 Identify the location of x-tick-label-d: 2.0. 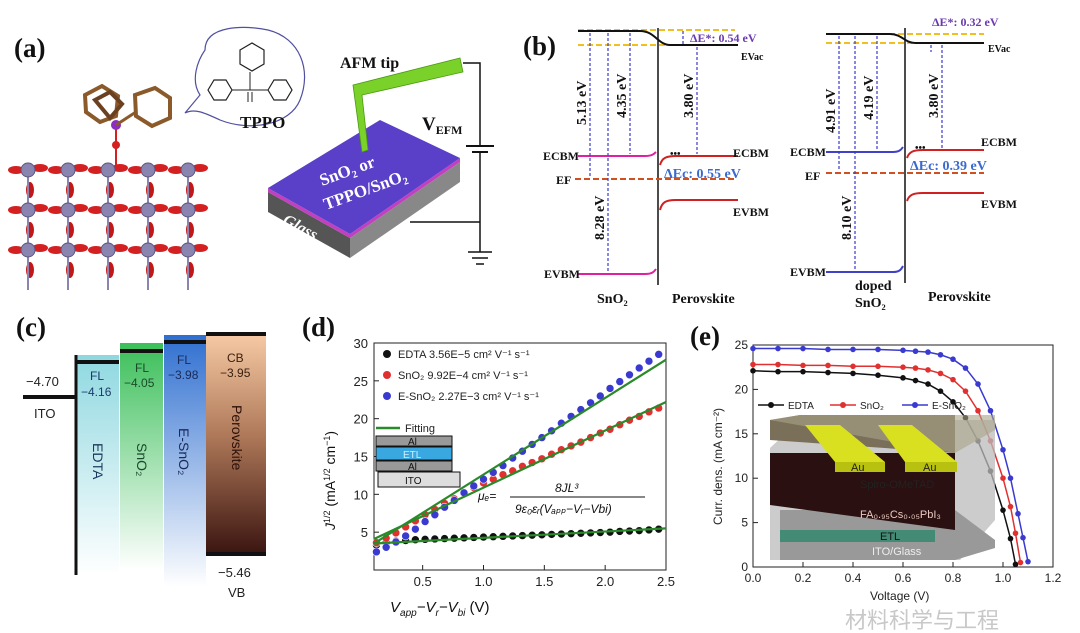
(605, 581).